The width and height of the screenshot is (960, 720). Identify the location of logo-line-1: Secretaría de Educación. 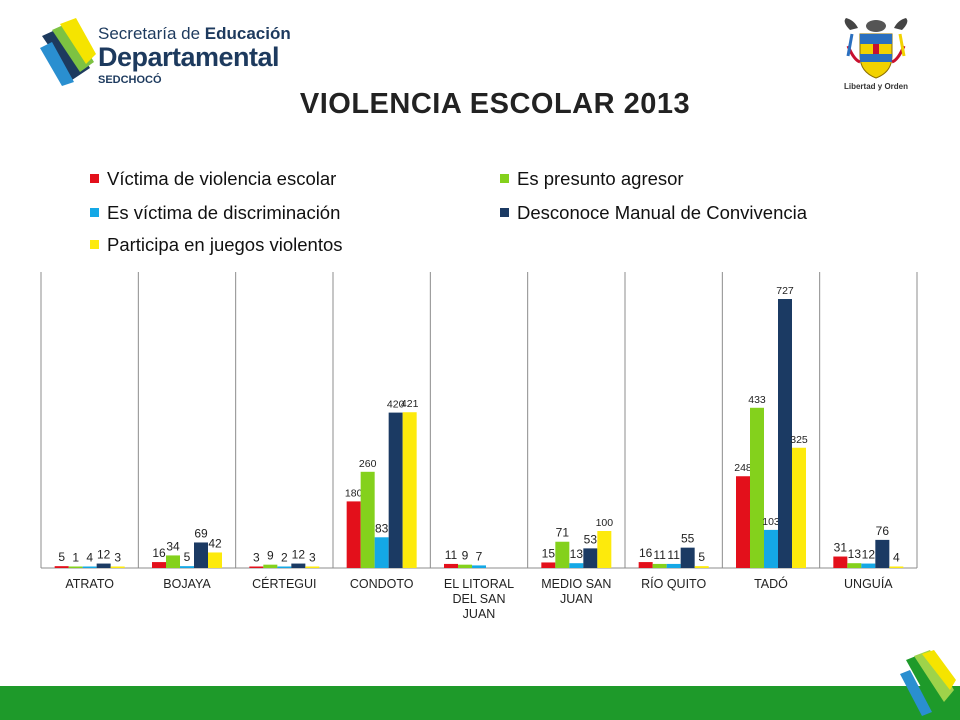
(194, 33).